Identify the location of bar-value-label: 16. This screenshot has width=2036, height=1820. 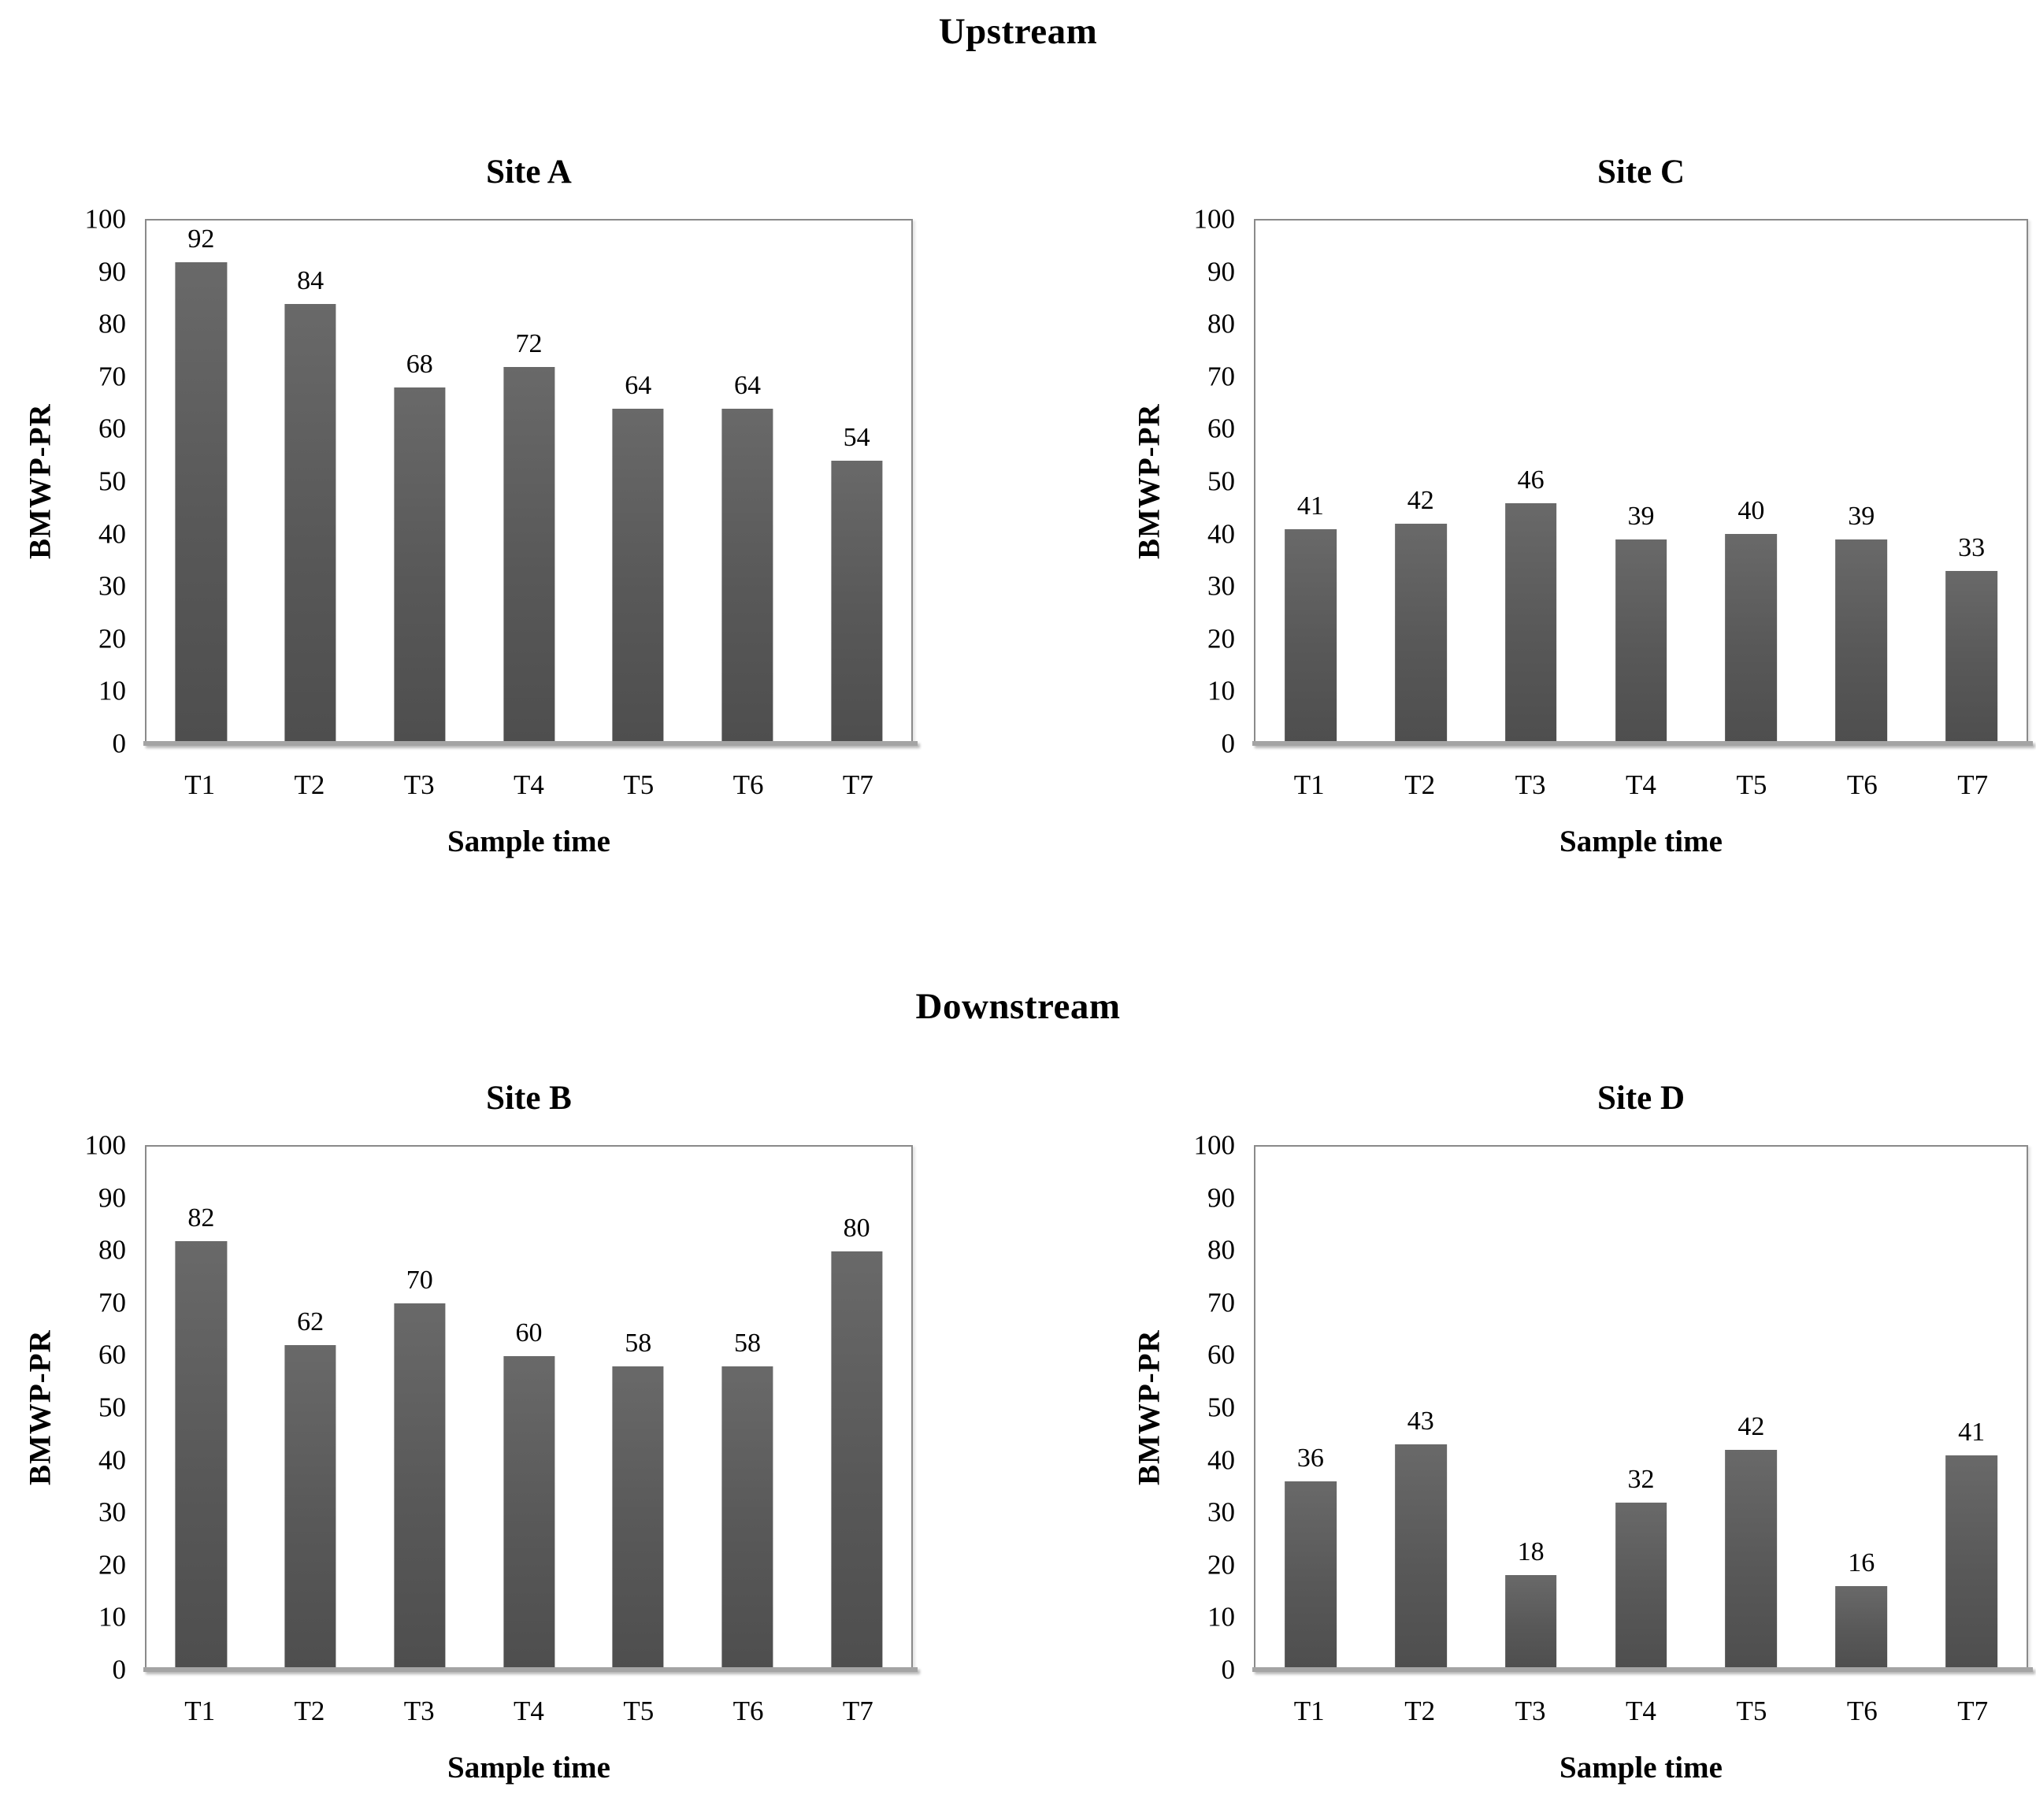
(1861, 1562).